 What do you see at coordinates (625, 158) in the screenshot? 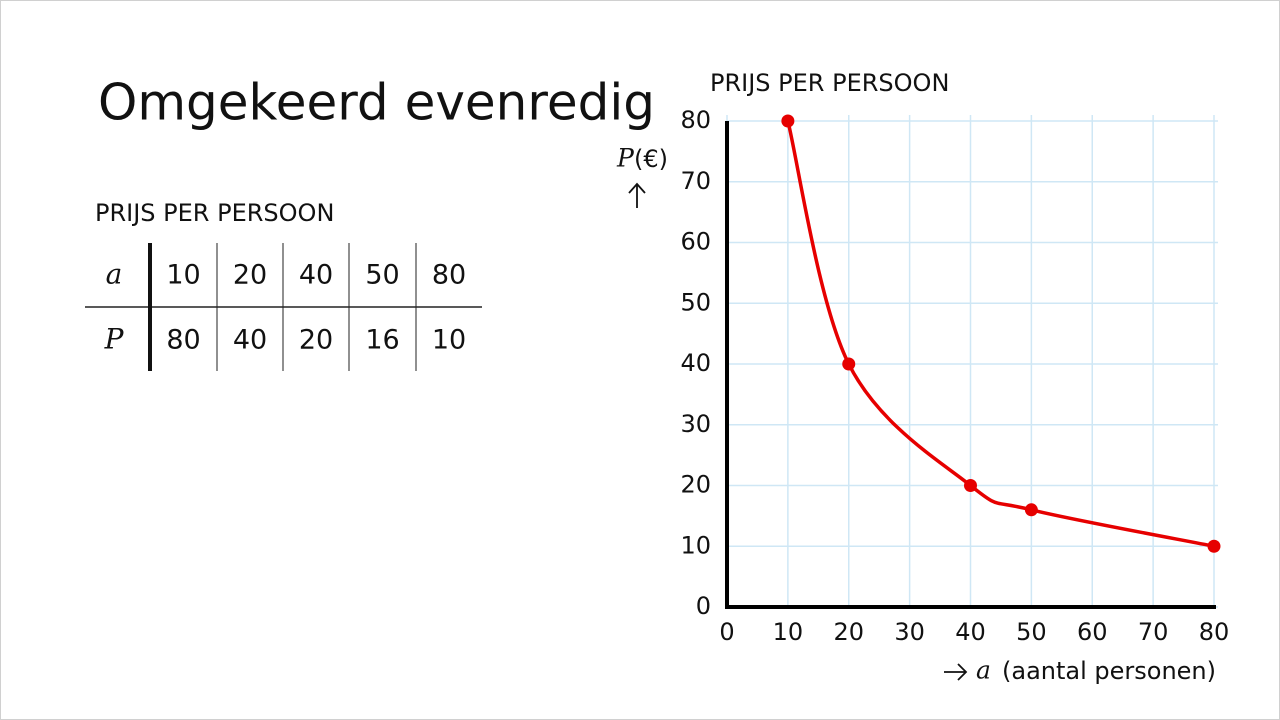
I see `y-axis-symbol: P` at bounding box center [625, 158].